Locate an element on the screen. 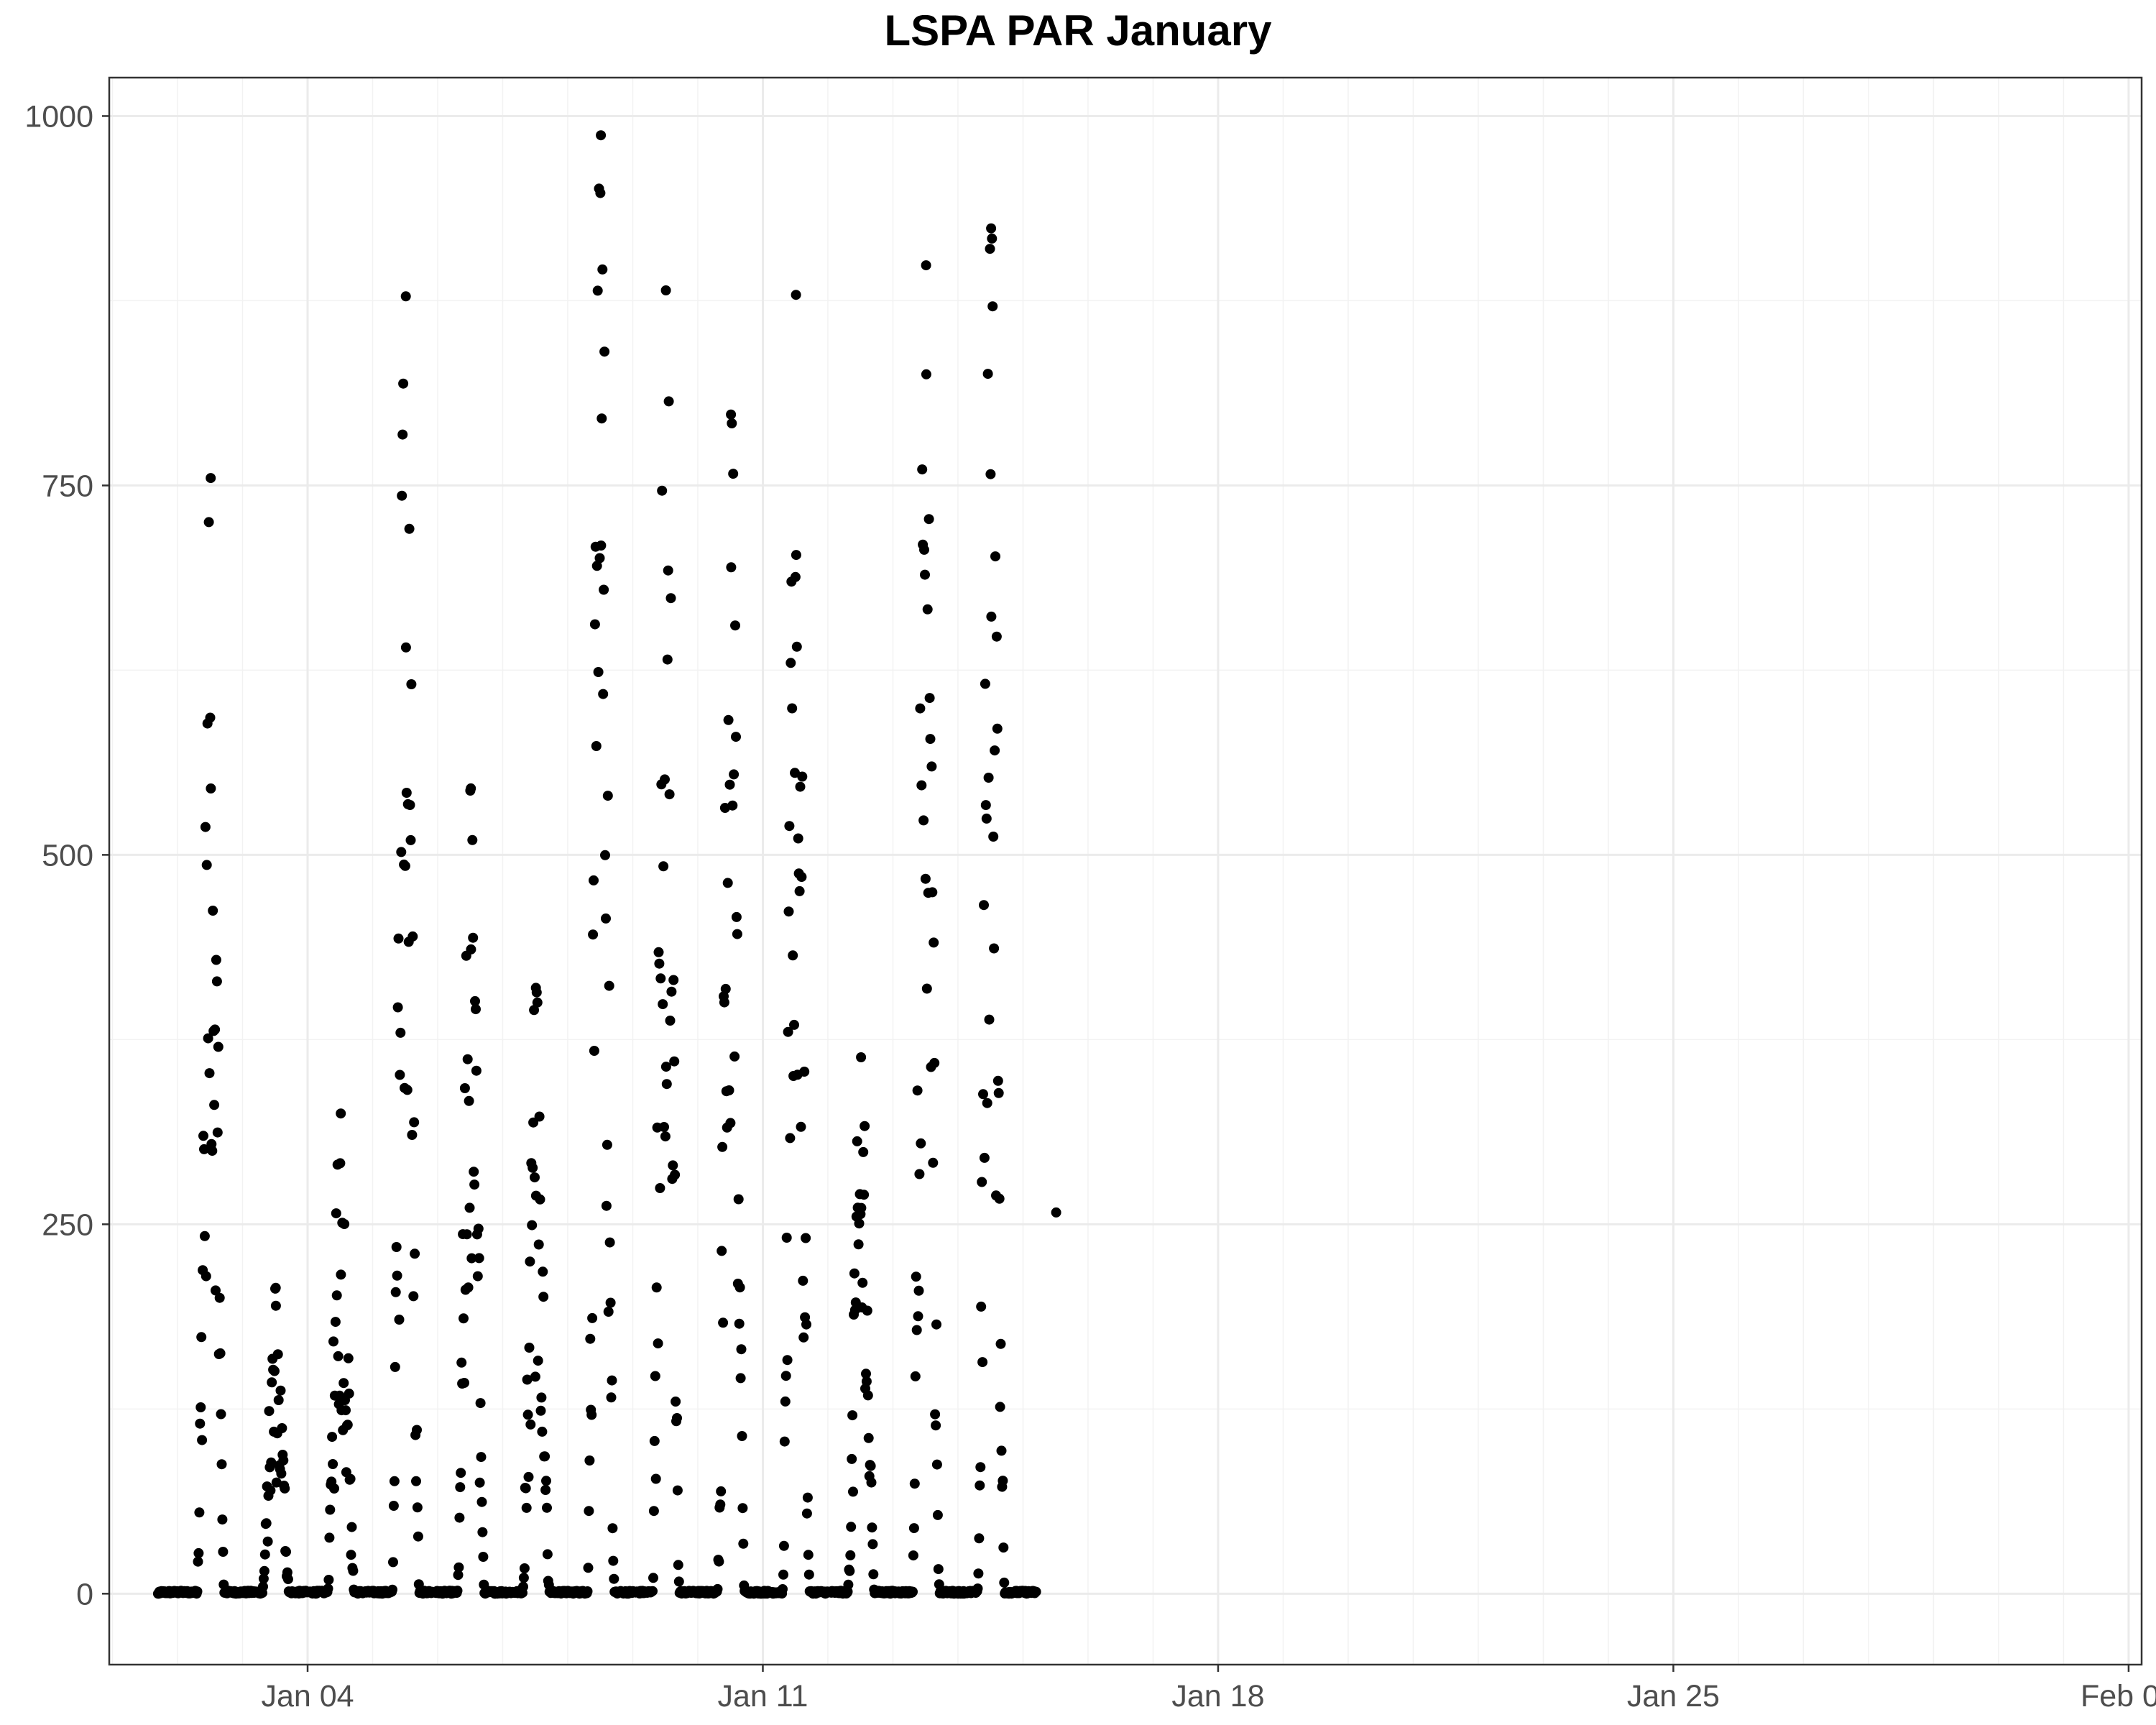 Image resolution: width=2156 pixels, height=1725 pixels. x-tick-label: Feb 01 is located at coordinates (2118, 1696).